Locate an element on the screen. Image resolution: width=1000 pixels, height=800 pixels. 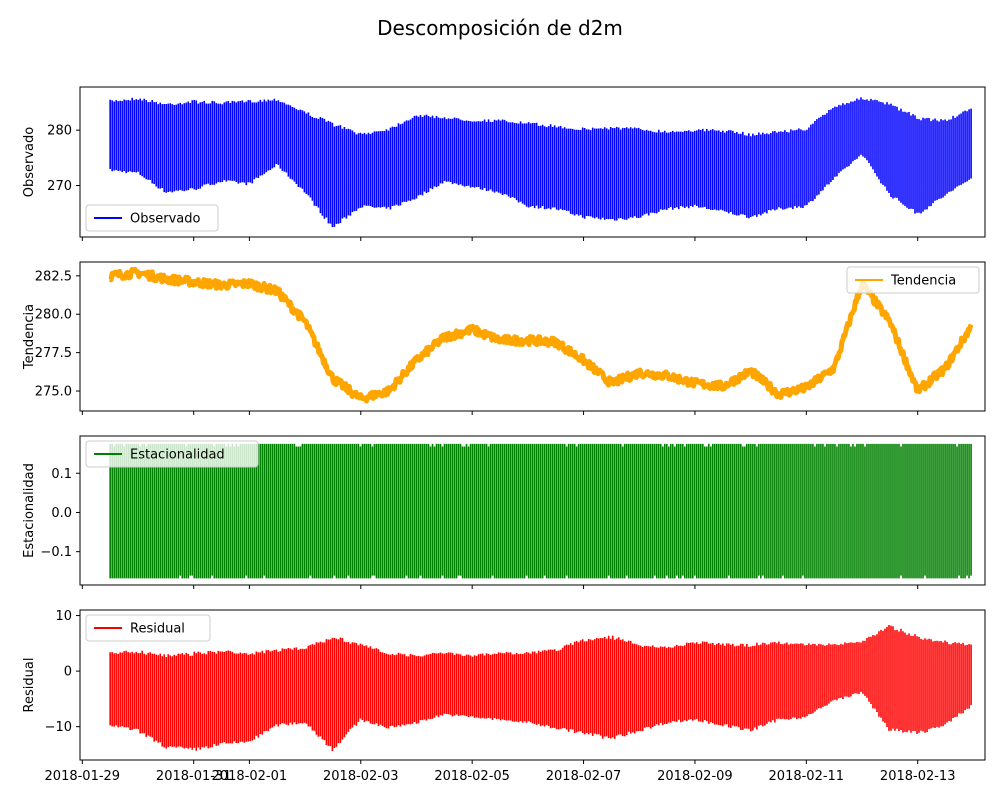
x-tick-label: 2018-02-11 is located at coordinates (807, 776).